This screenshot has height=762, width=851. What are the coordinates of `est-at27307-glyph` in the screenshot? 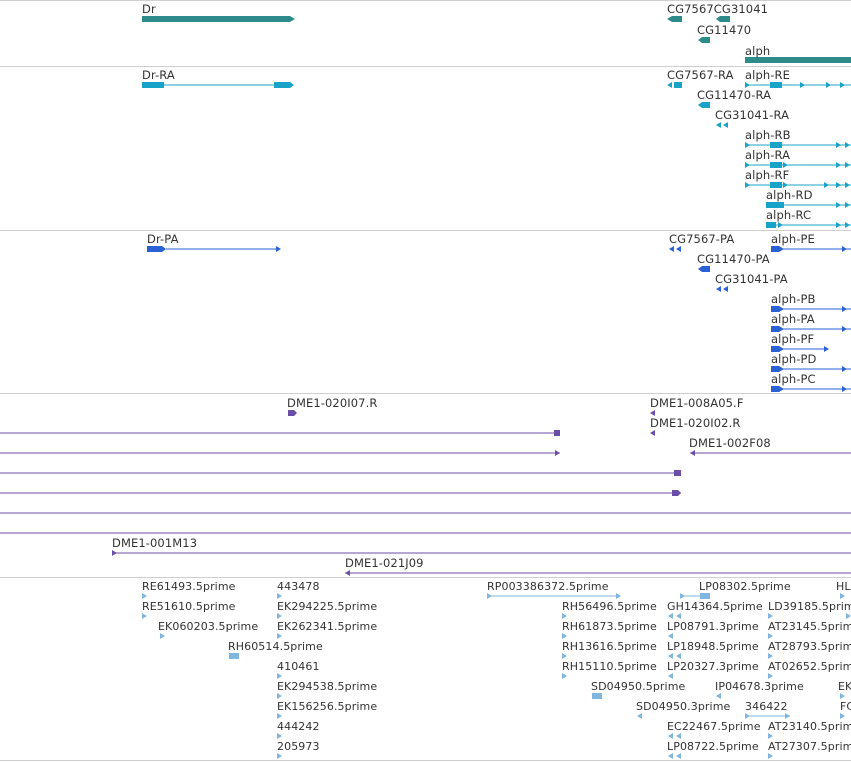 It's located at (770, 756).